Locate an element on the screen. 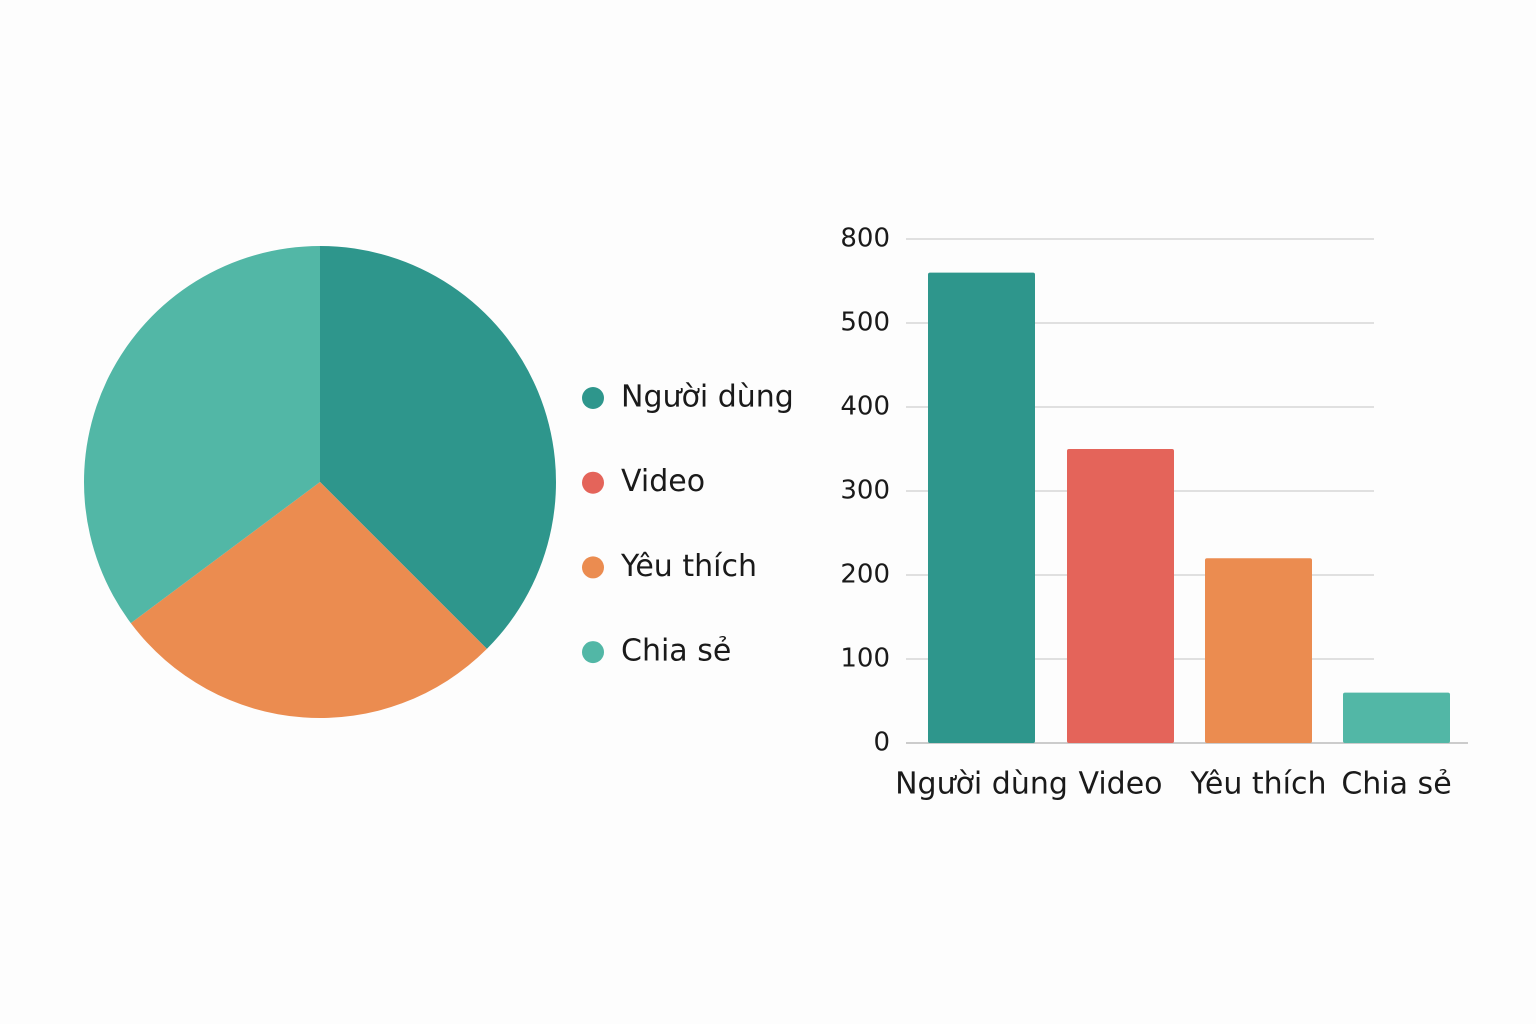 This screenshot has height=1024, width=1536. x-tick-label: Người dùng is located at coordinates (981, 784).